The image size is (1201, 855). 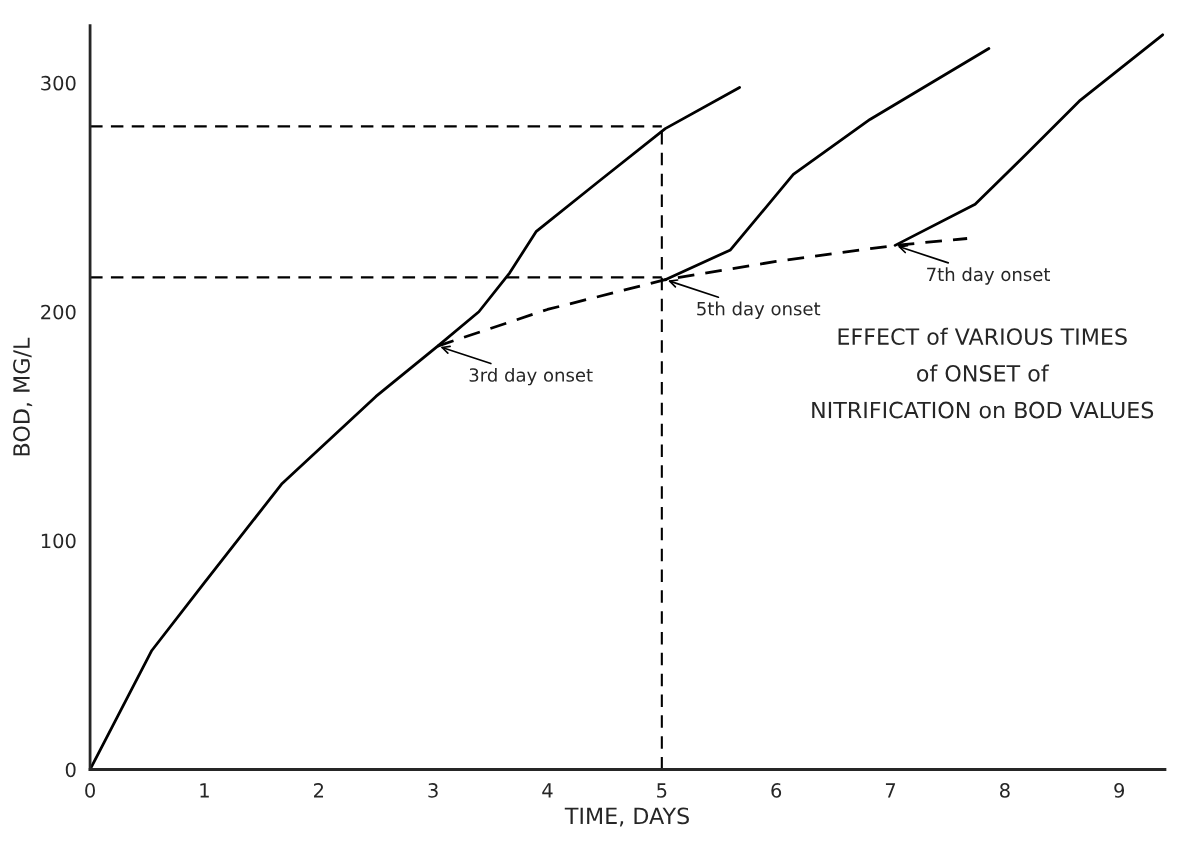 What do you see at coordinates (58, 83) in the screenshot?
I see `y-tick-label: 300` at bounding box center [58, 83].